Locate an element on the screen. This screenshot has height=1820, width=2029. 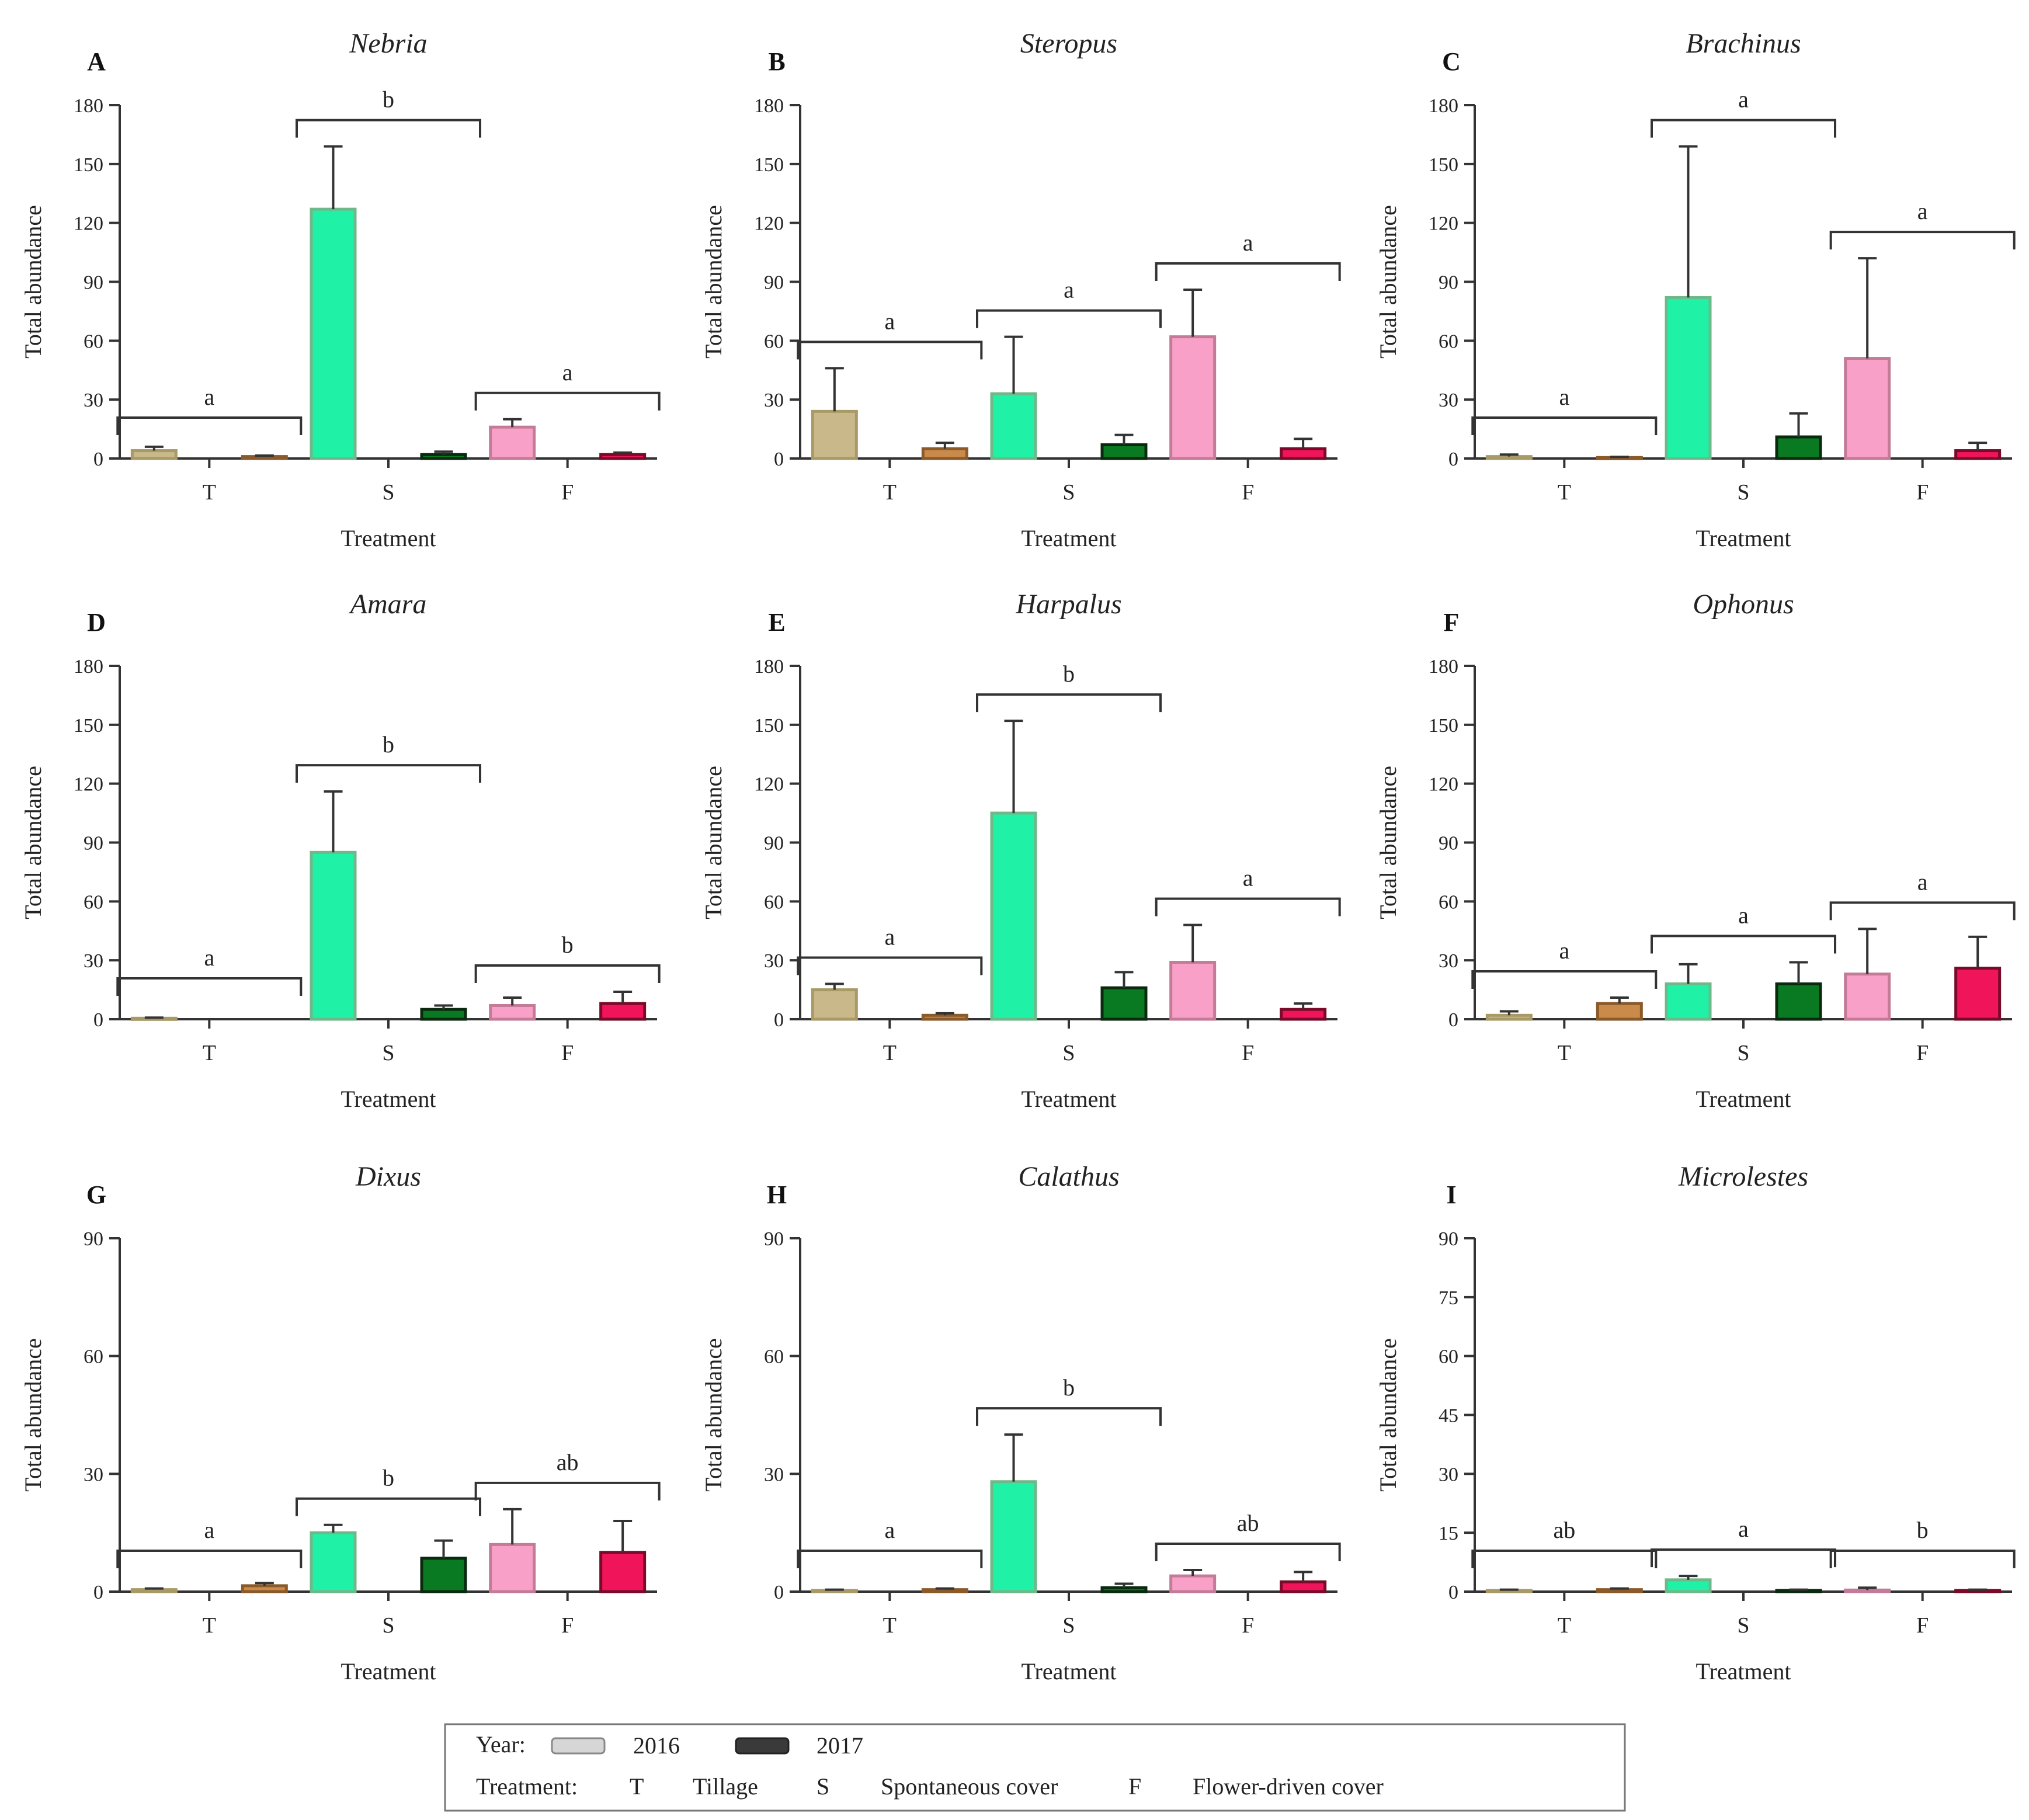
panel-letter: I is located at coordinates (1451, 1194).